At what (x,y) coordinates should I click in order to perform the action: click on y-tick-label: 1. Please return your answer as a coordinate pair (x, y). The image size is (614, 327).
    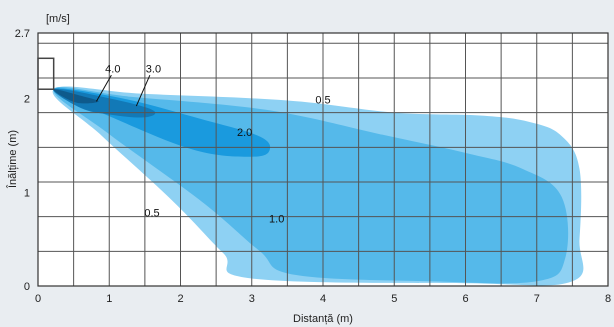
    Looking at the image, I should click on (27, 193).